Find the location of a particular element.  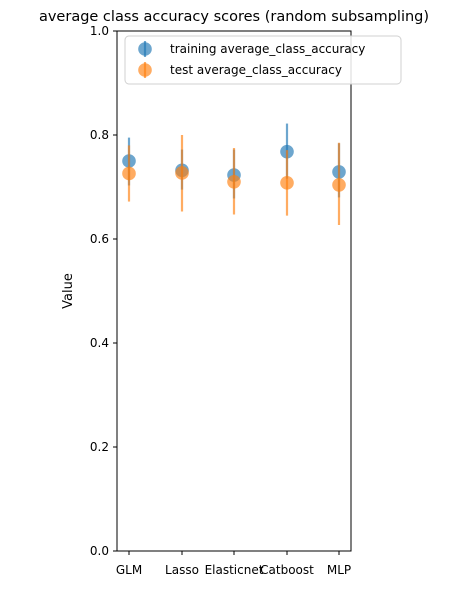

series-layer is located at coordinates (234, 174).